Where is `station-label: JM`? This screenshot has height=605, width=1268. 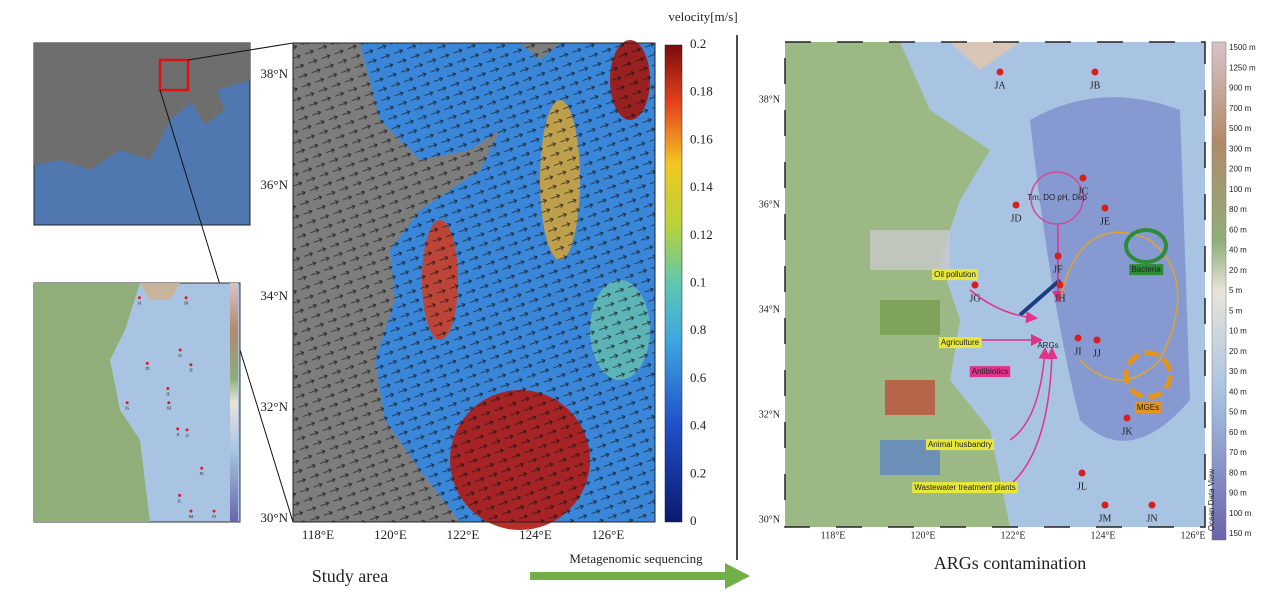 station-label: JM is located at coordinates (1105, 518).